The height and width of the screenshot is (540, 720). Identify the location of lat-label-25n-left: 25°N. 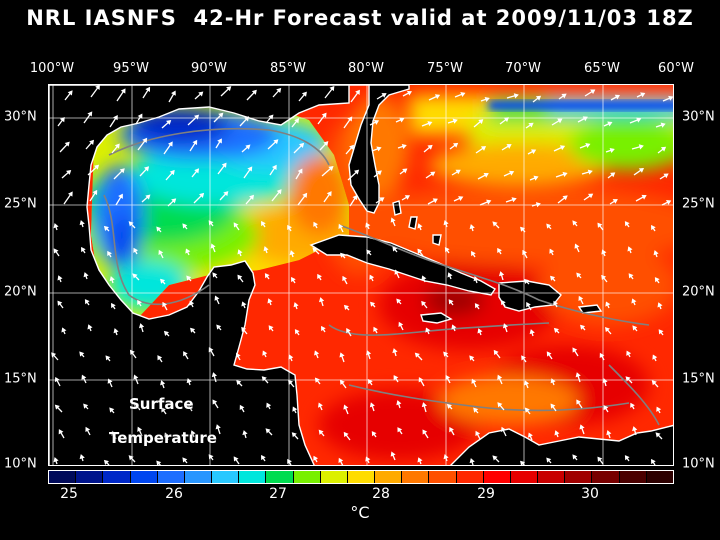
(20, 204).